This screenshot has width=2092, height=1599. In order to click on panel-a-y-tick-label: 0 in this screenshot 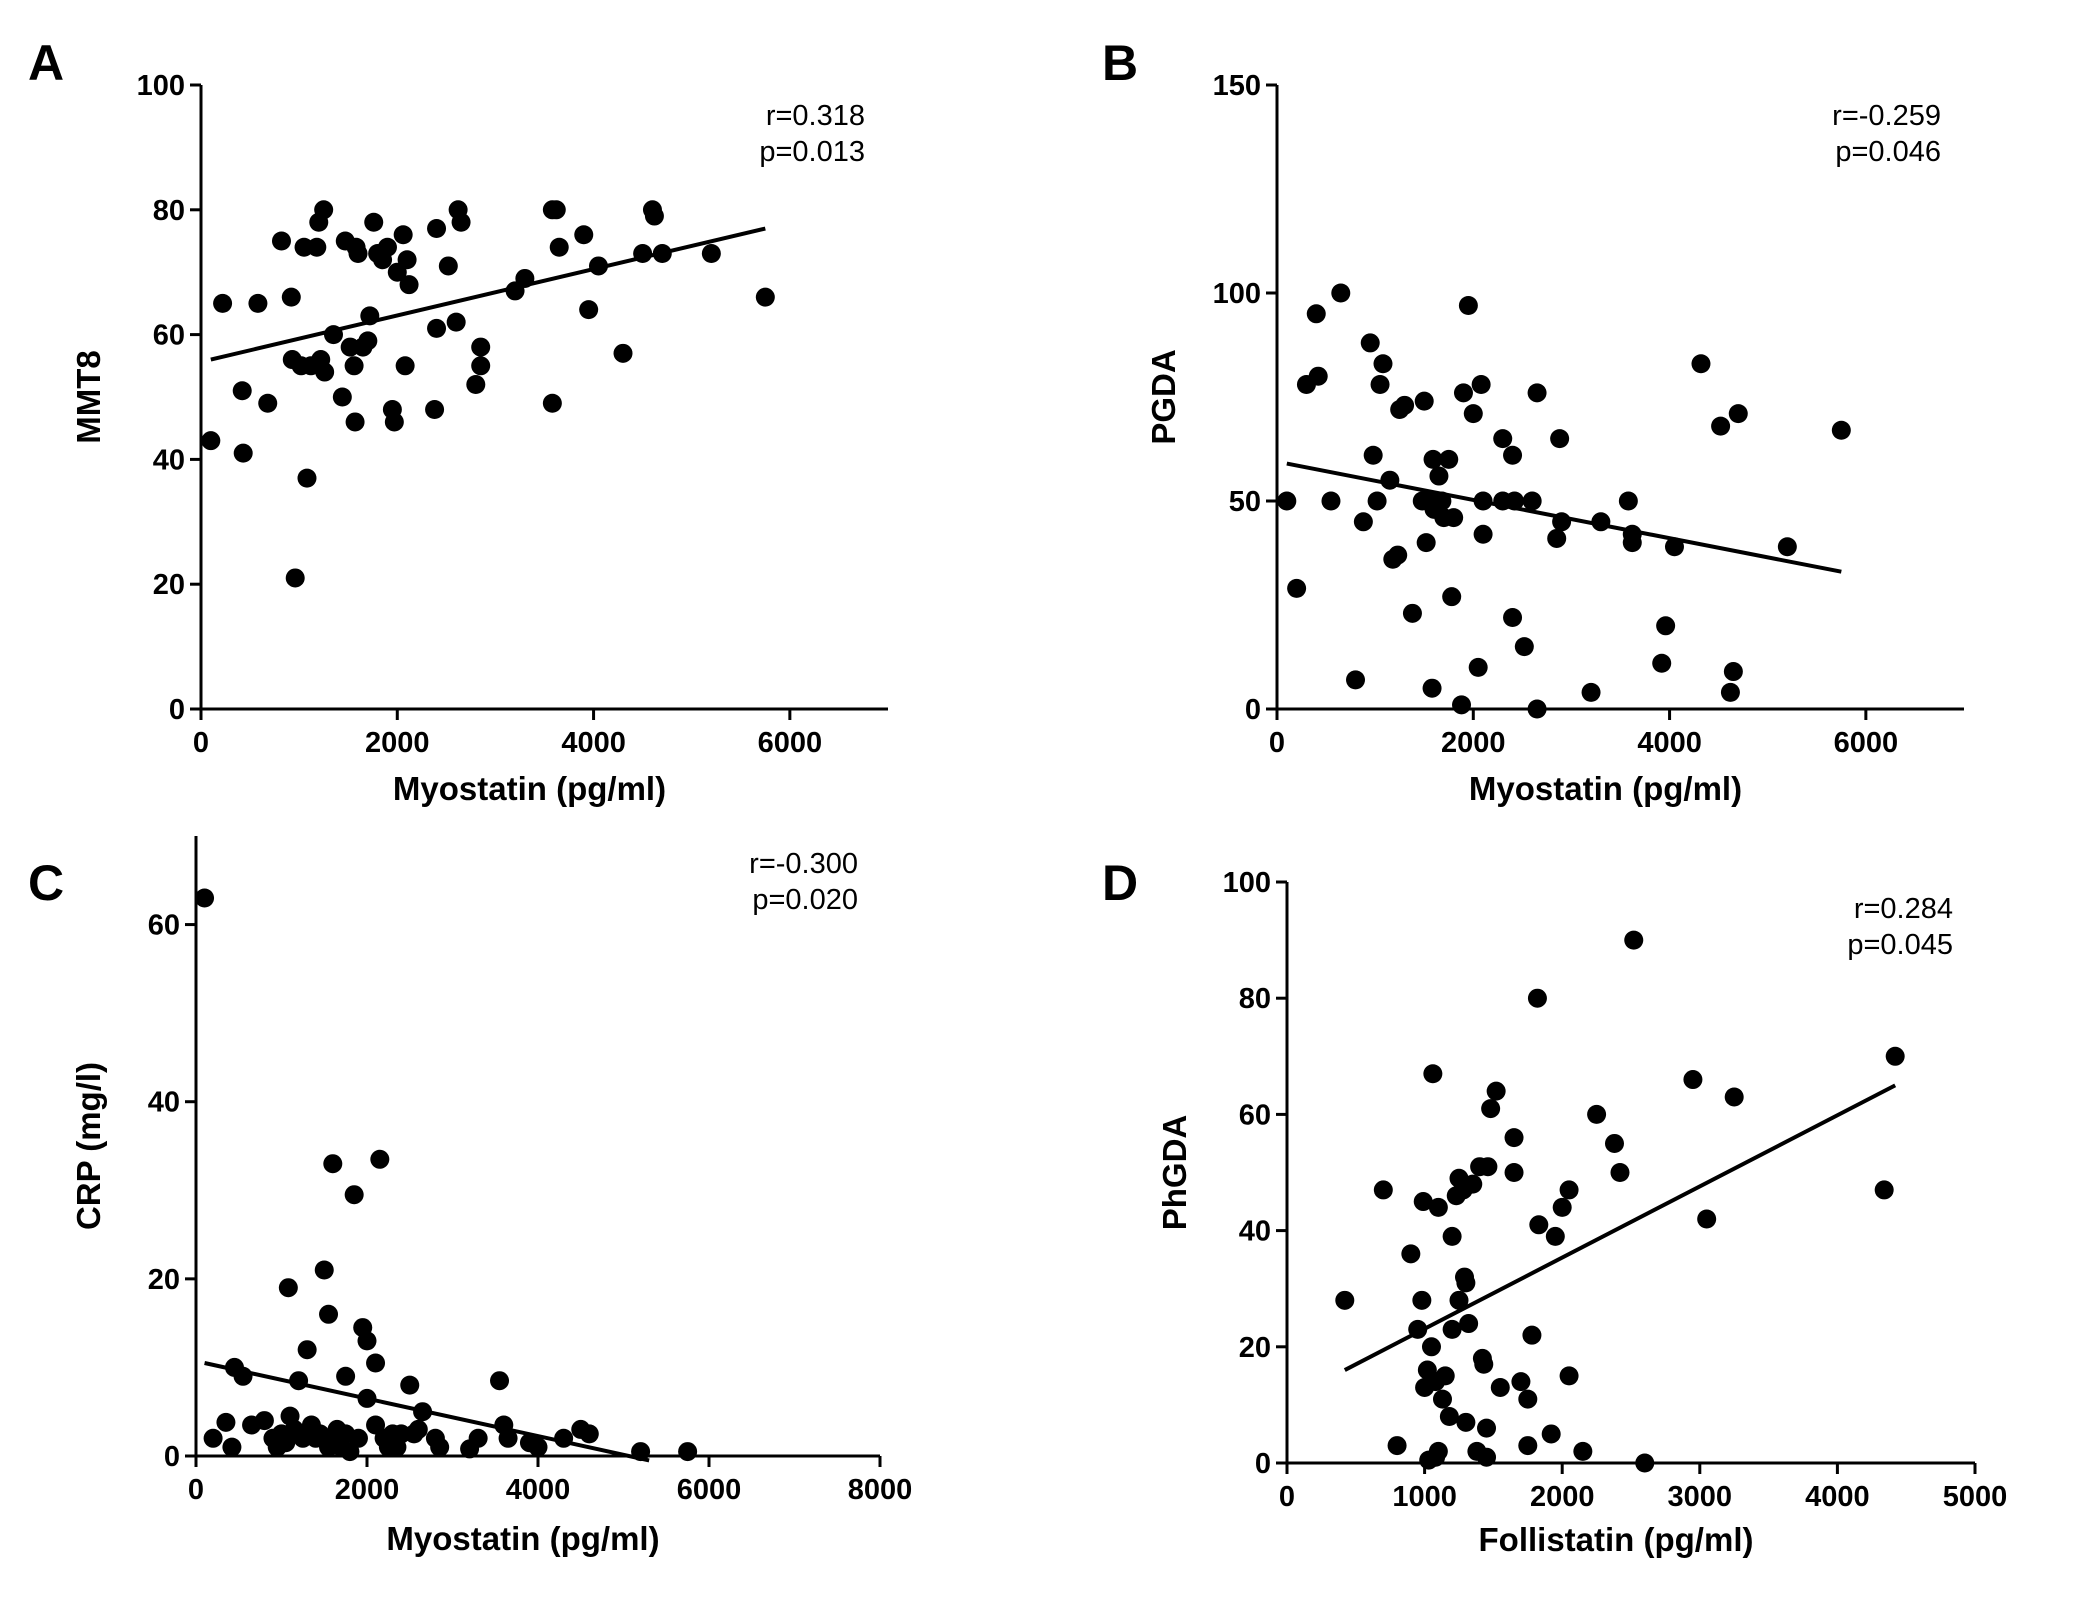, I will do `click(177, 710)`.